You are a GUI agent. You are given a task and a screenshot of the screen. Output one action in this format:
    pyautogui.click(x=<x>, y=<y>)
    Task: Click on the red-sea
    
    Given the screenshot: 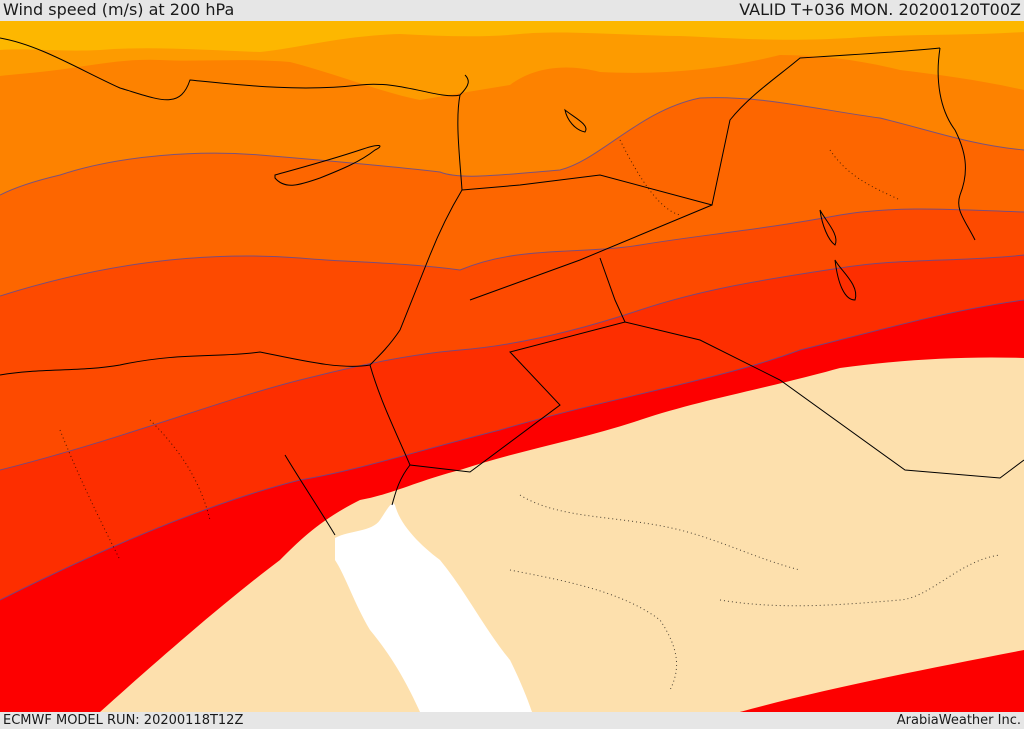 What is the action you would take?
    pyautogui.click(x=433, y=607)
    